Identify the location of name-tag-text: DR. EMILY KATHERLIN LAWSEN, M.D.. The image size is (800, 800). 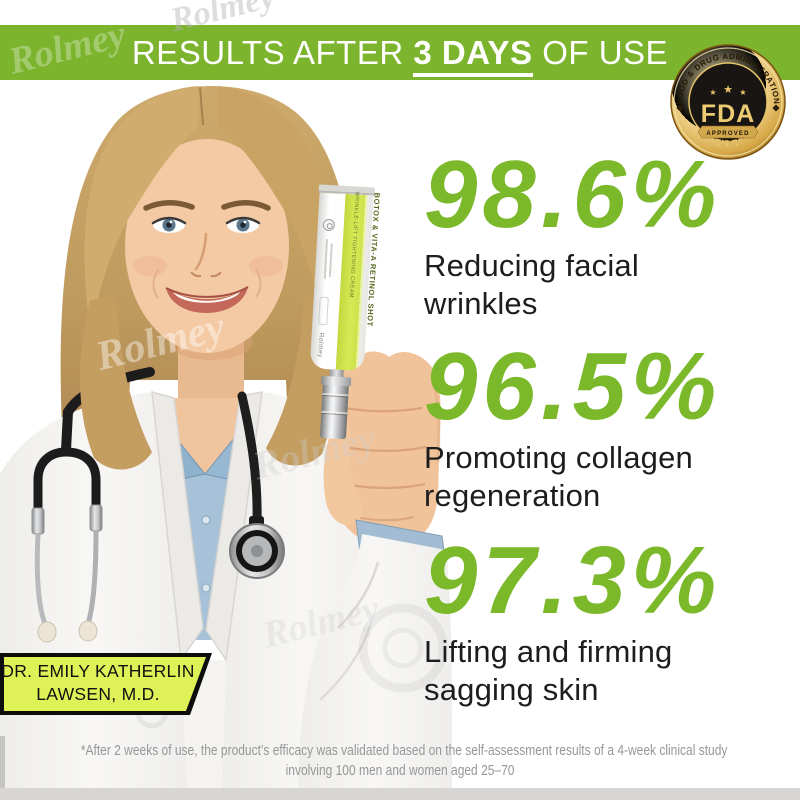
(98, 682).